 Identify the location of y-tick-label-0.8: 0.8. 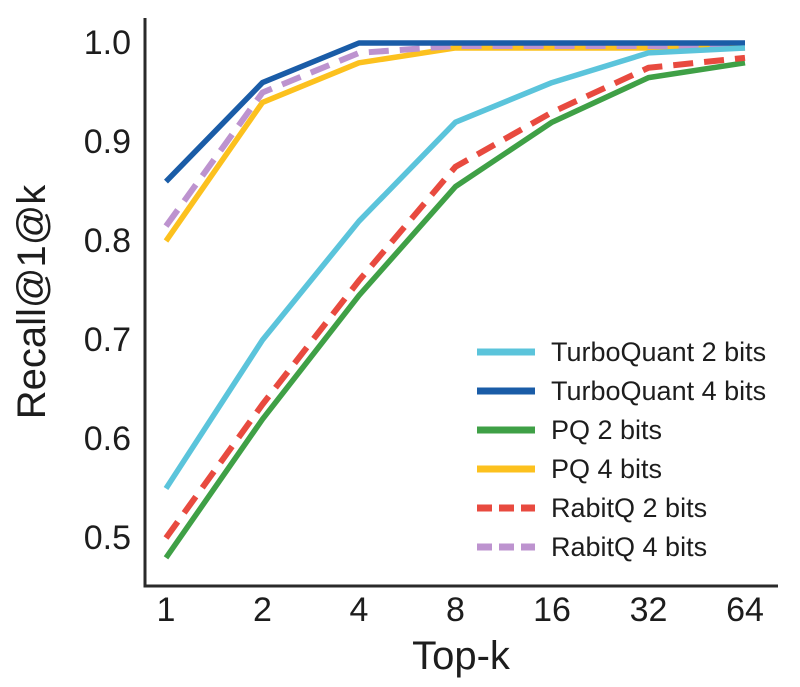
(107, 241).